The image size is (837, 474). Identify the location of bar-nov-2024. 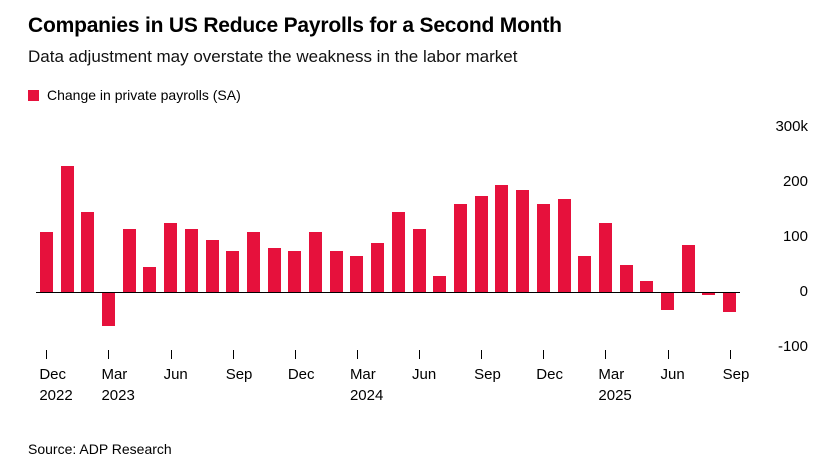
(523, 241).